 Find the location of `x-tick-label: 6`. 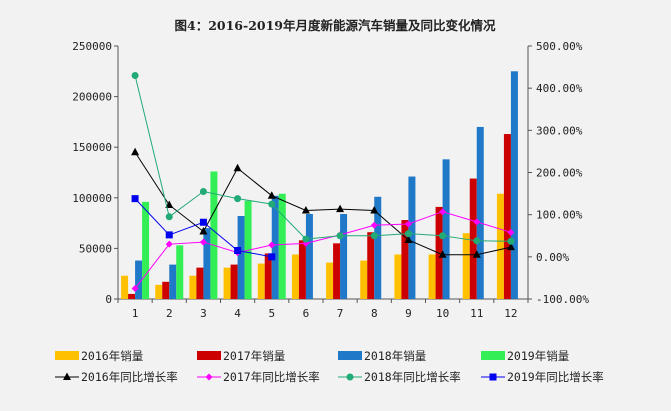

x-tick-label: 6 is located at coordinates (306, 313).